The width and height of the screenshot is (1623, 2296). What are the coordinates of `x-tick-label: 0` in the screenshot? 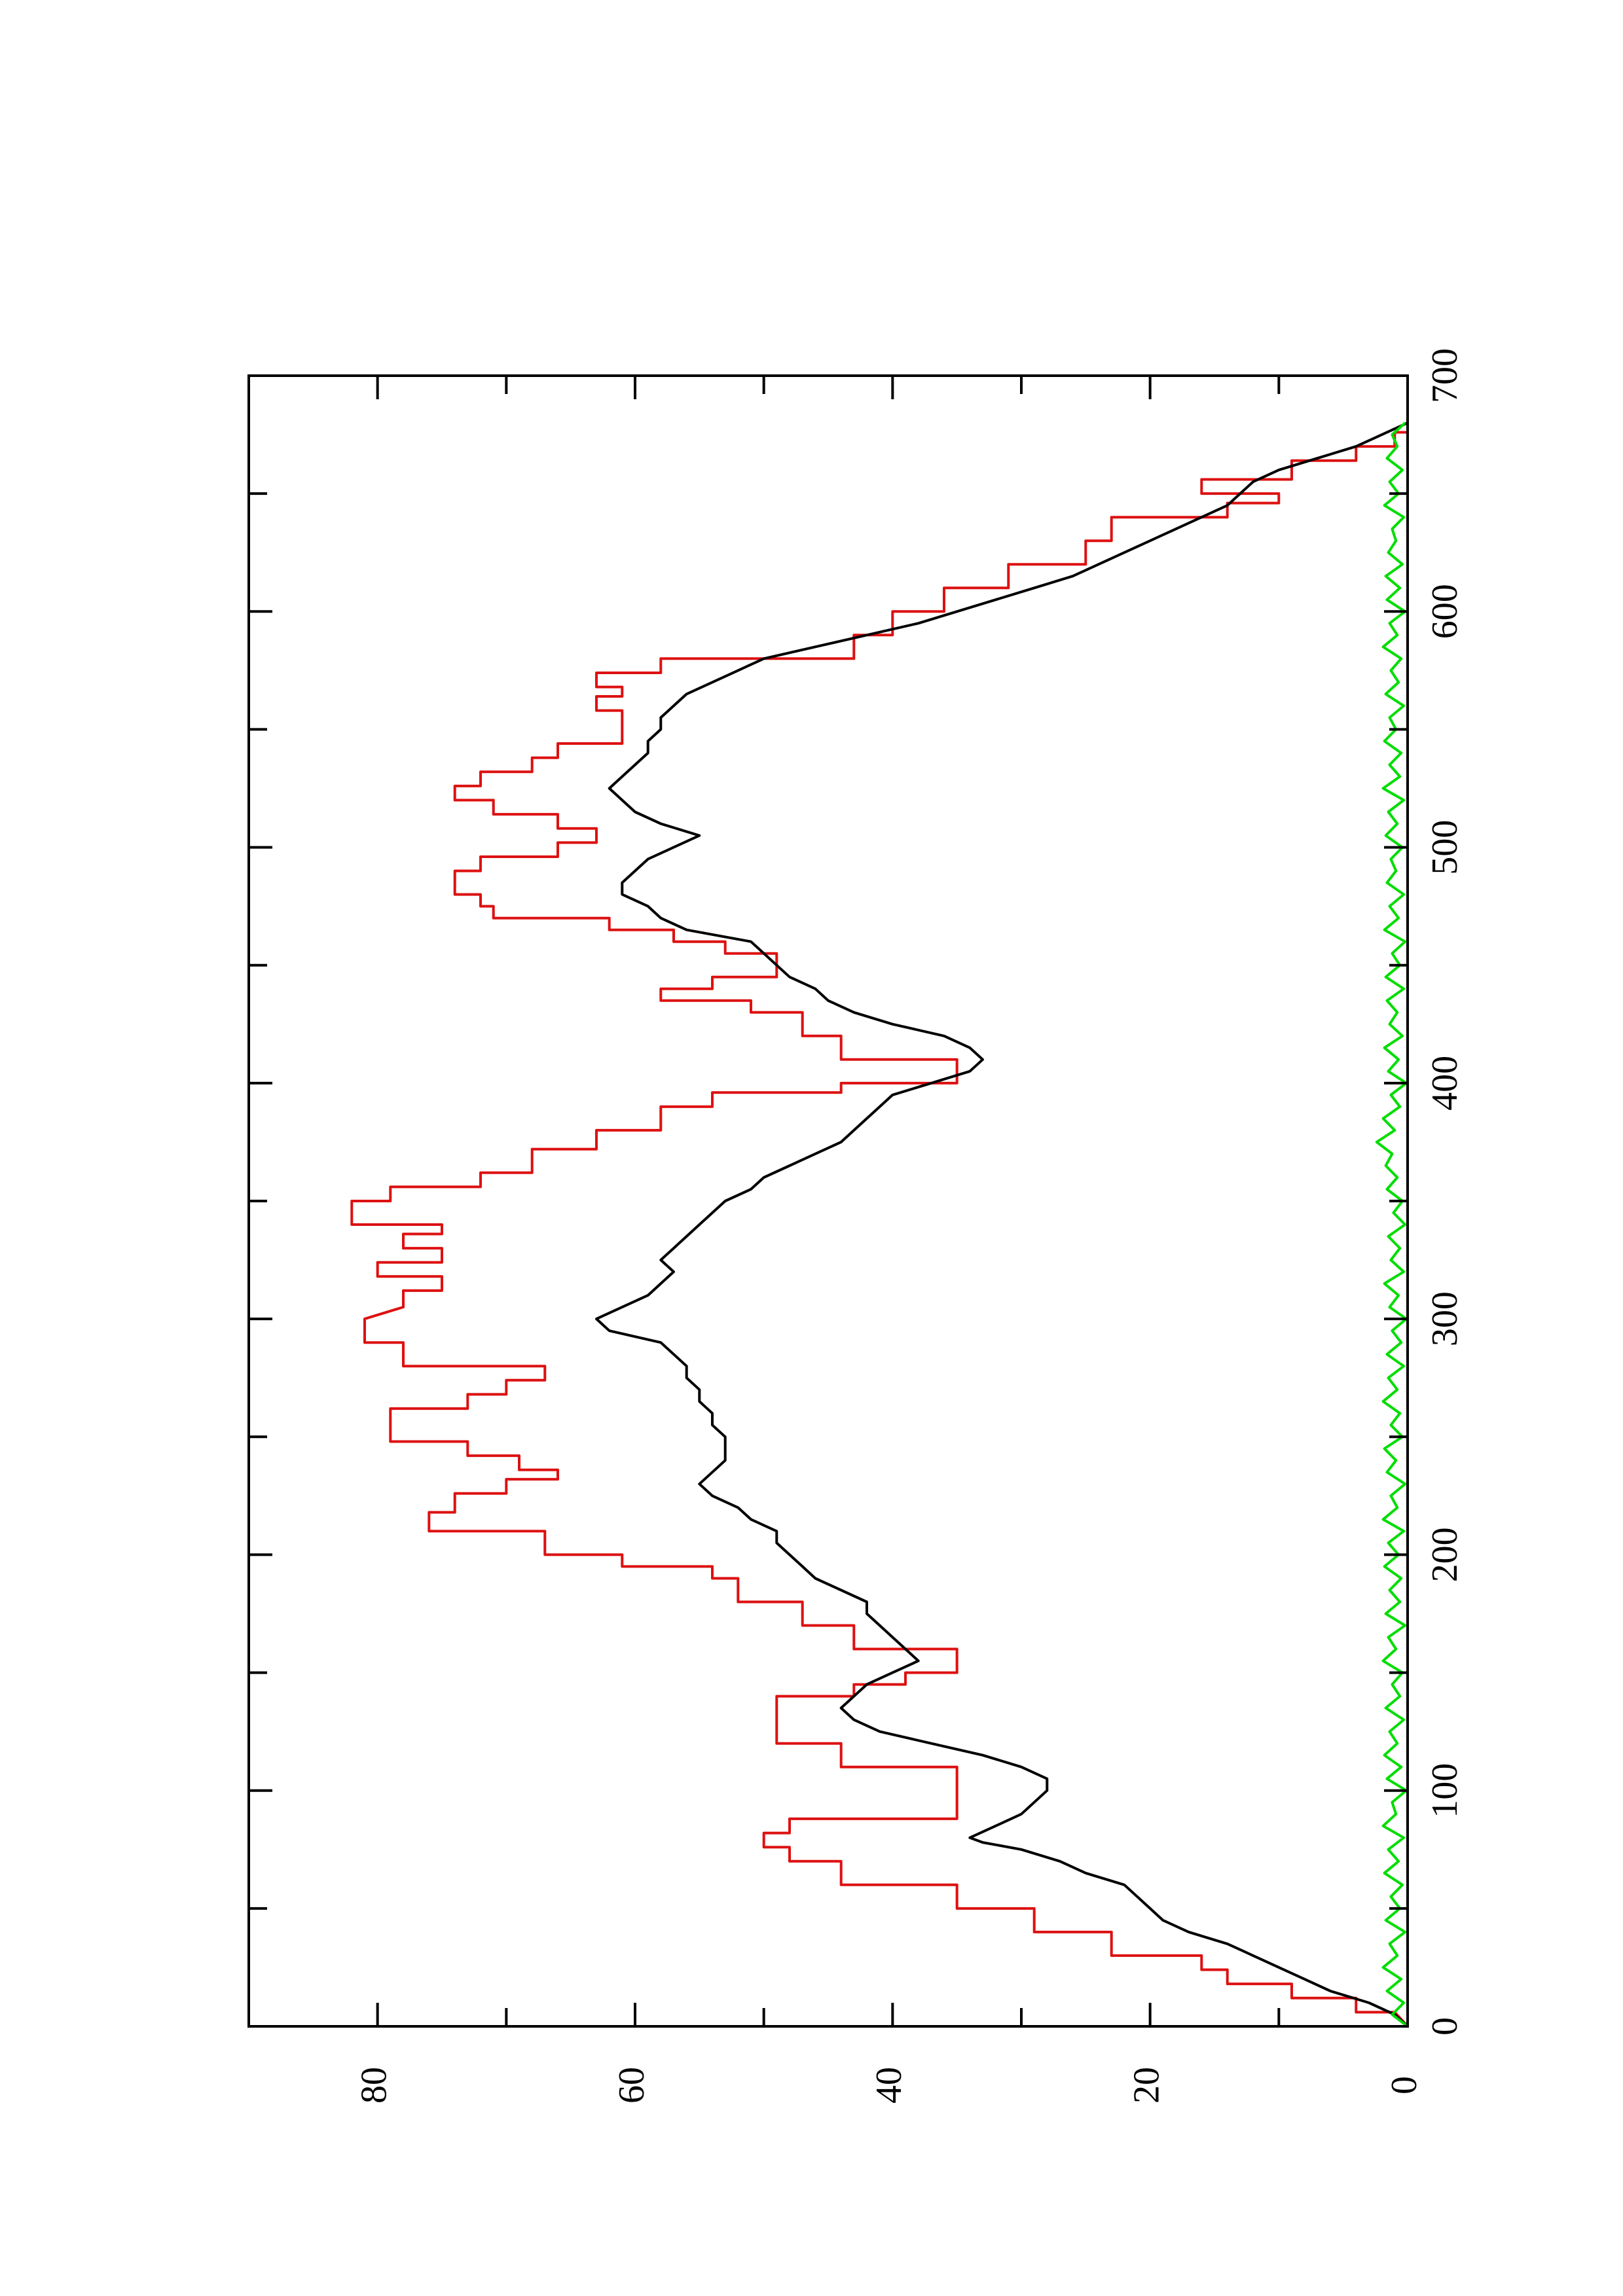 It's located at (1445, 2026).